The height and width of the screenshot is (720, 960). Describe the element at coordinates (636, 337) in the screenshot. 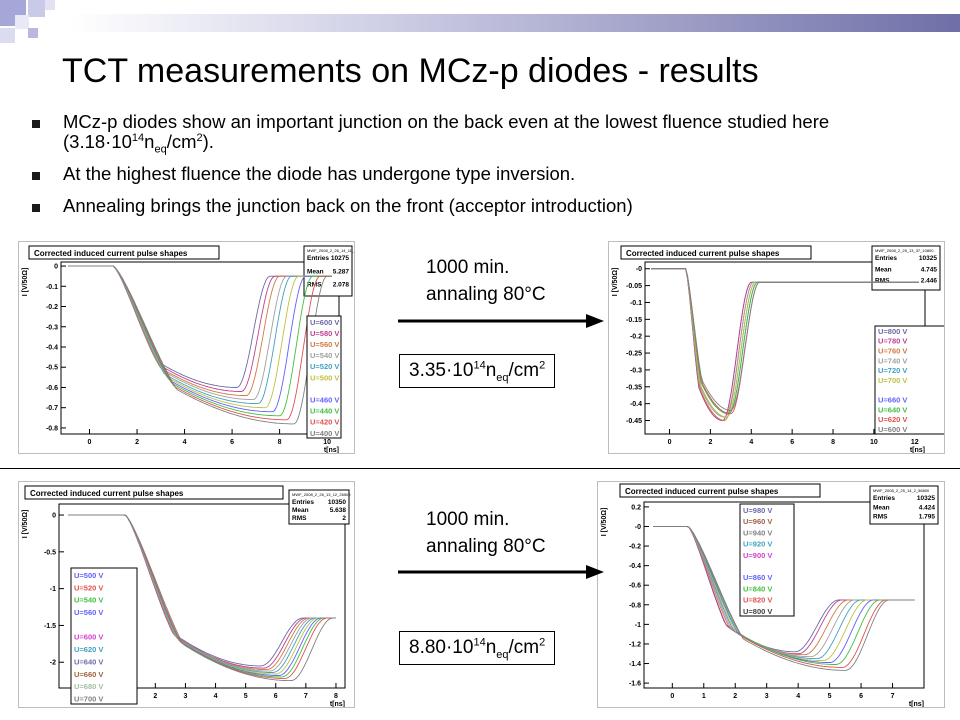

I see `y-tick-label: -0.2` at that location.